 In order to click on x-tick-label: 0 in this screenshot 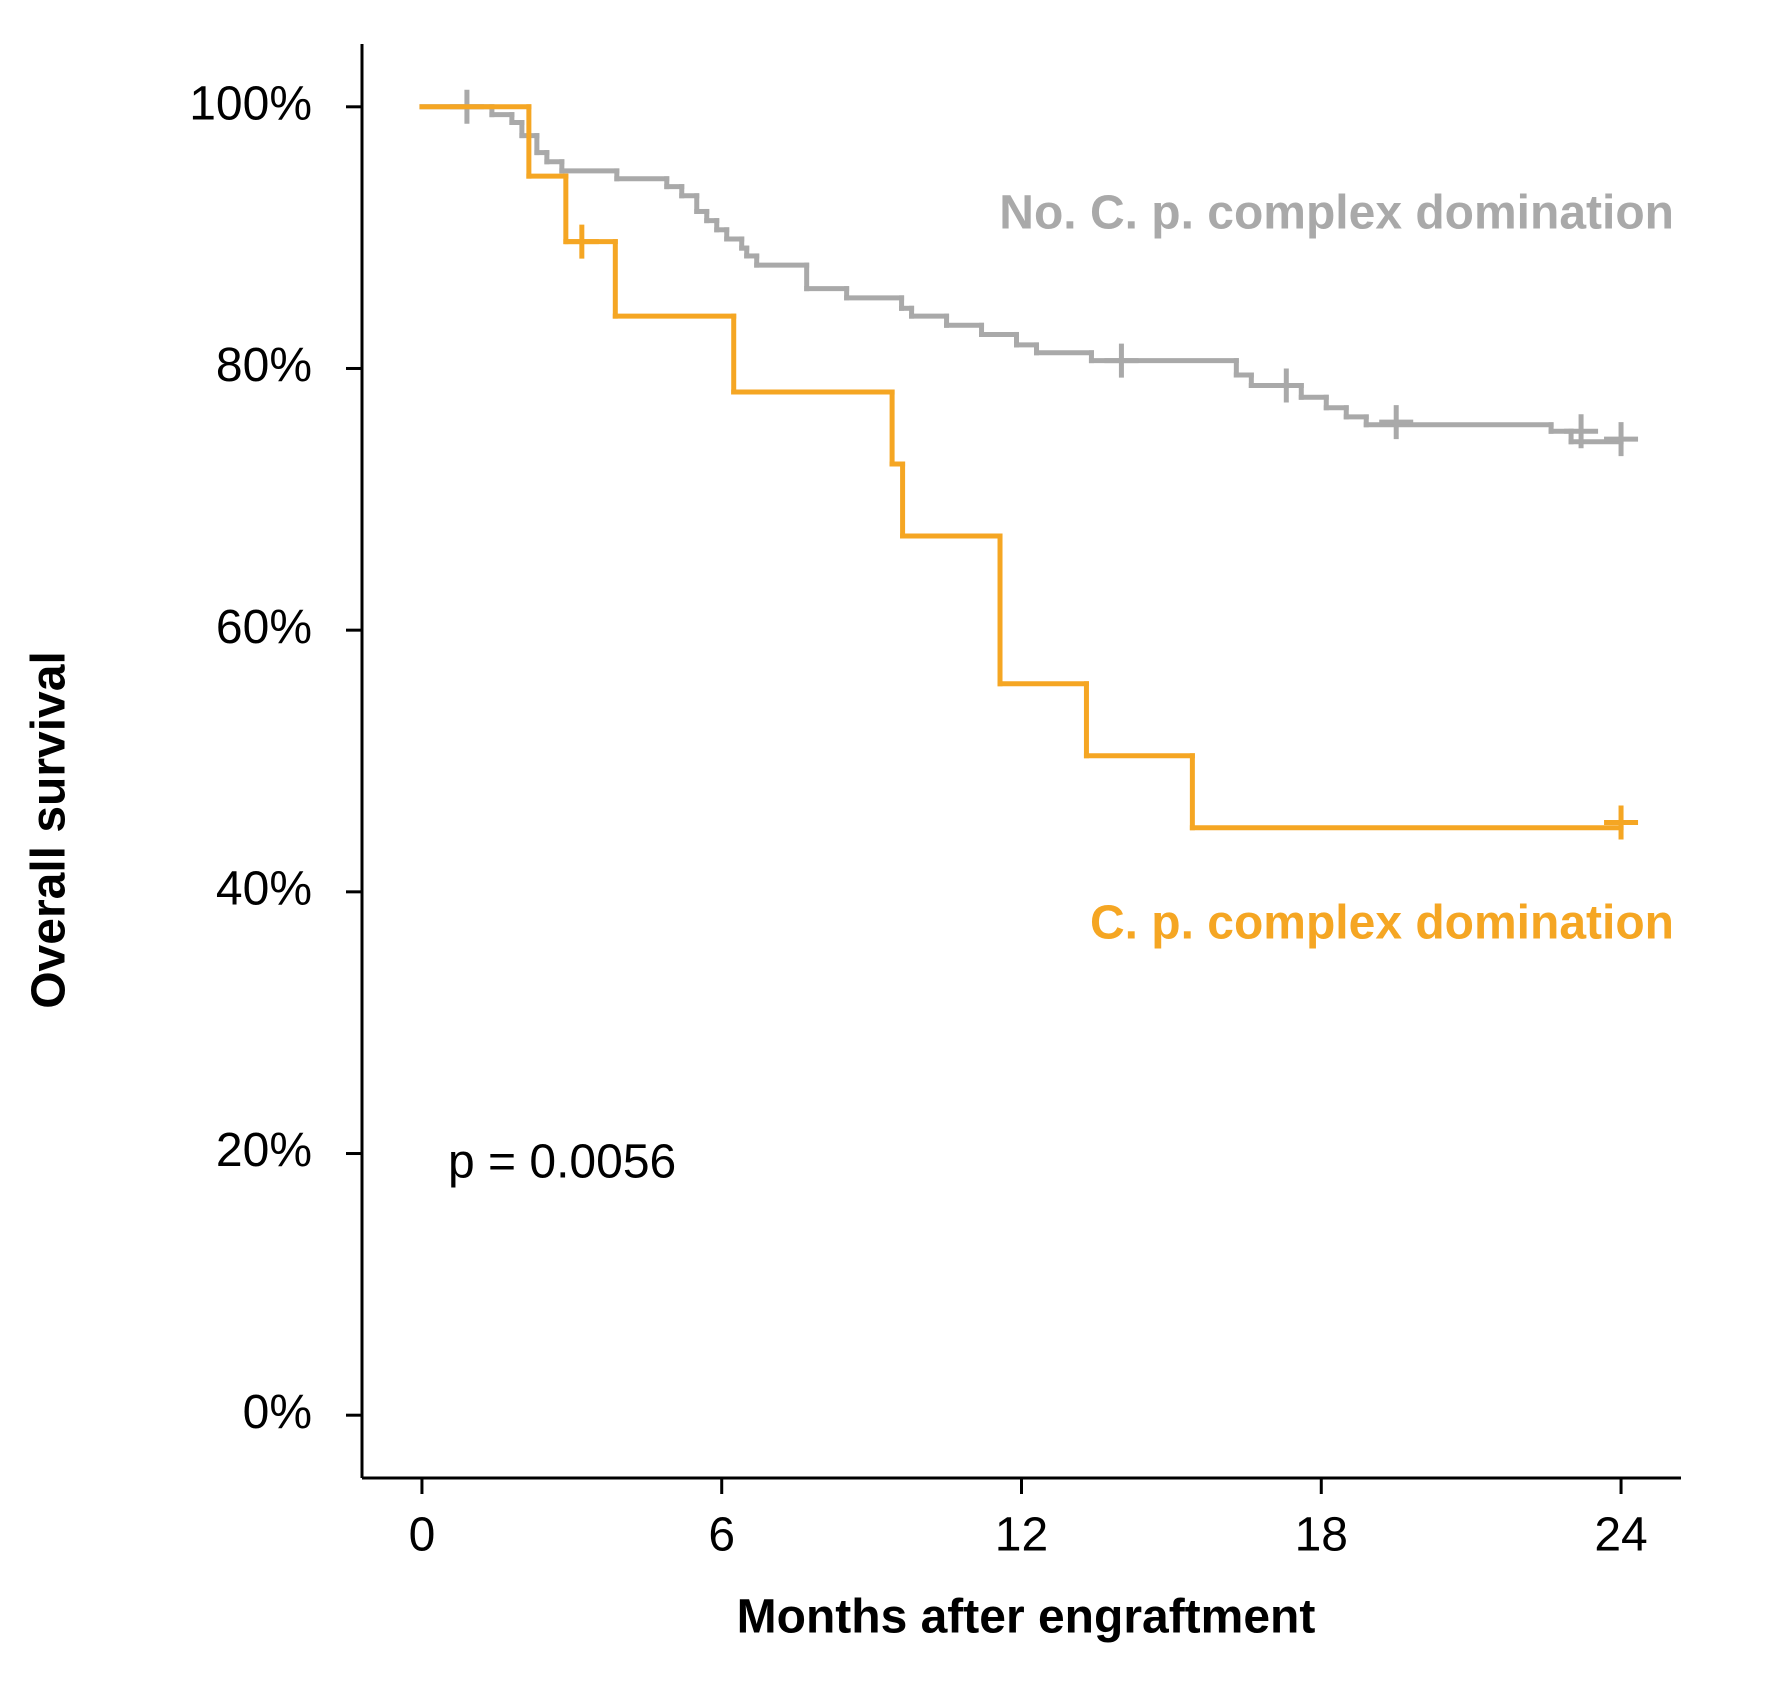, I will do `click(422, 1535)`.